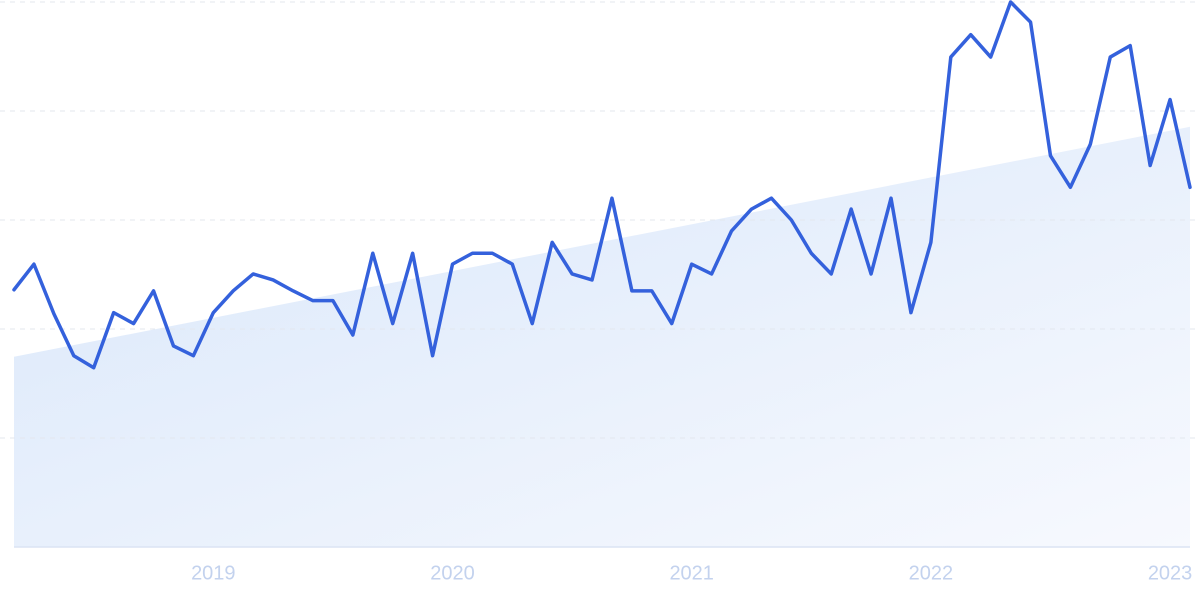 This screenshot has width=1200, height=600. Describe the element at coordinates (1170, 573) in the screenshot. I see `x-tick-label: 2023` at that location.